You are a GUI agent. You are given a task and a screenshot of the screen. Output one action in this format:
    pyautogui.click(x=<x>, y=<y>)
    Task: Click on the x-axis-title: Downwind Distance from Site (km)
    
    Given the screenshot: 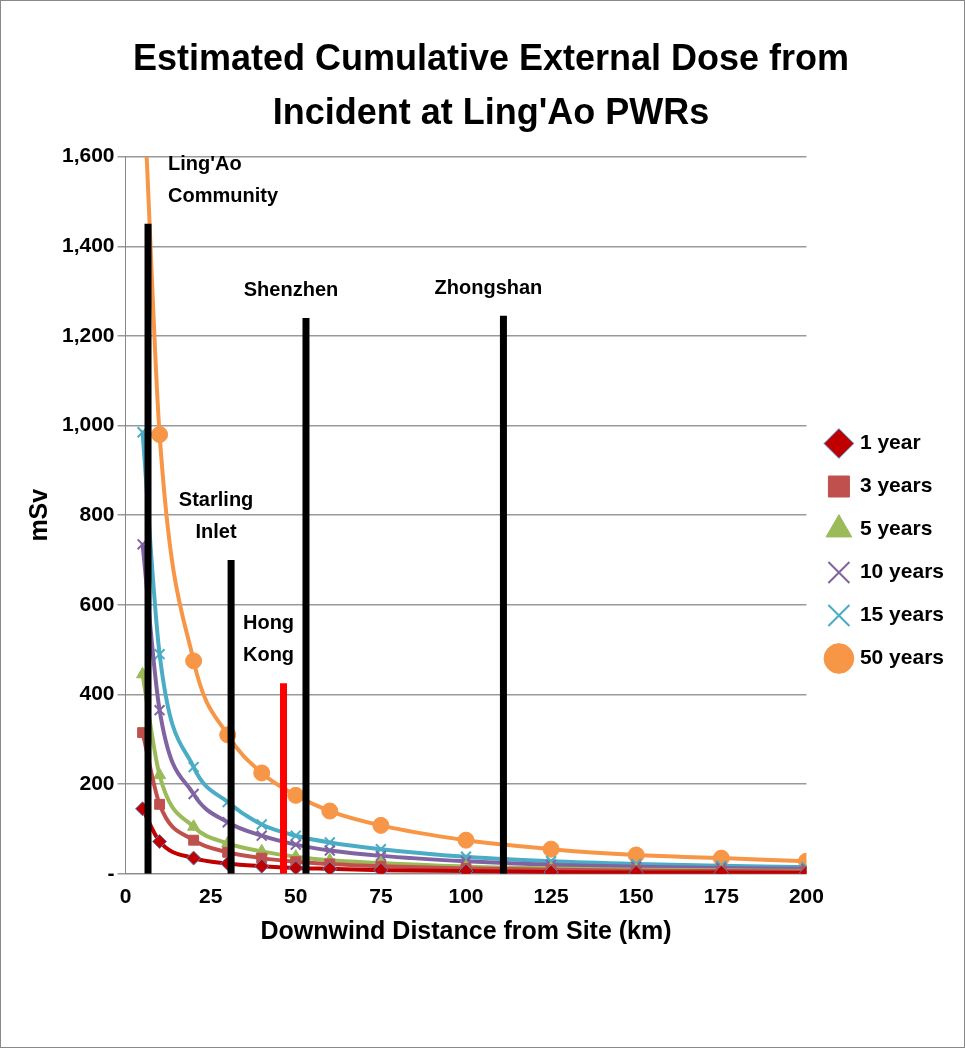 What is the action you would take?
    pyautogui.click(x=466, y=929)
    